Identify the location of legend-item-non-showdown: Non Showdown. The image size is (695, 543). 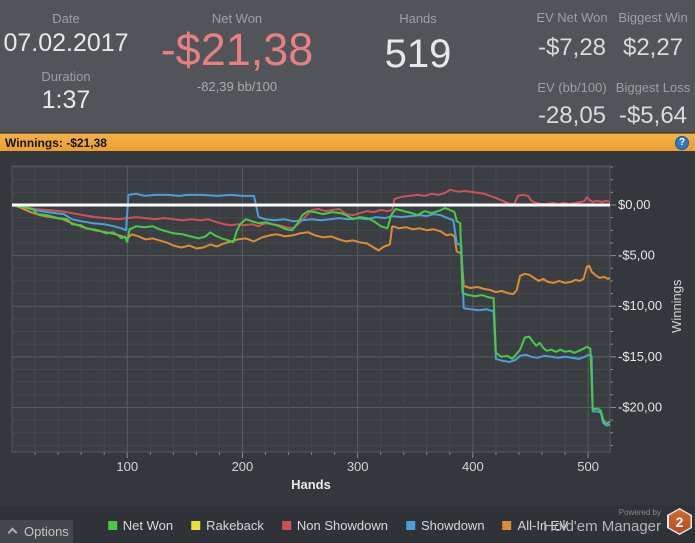
(334, 525).